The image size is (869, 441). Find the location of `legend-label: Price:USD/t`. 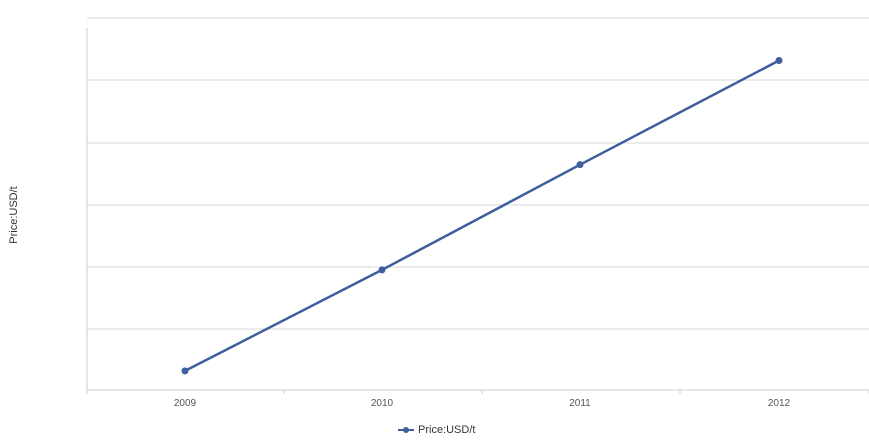

legend-label: Price:USD/t is located at coordinates (447, 430).